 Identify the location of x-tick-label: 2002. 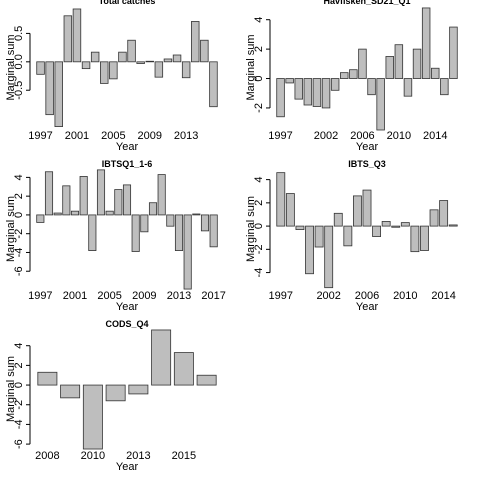
(326, 136).